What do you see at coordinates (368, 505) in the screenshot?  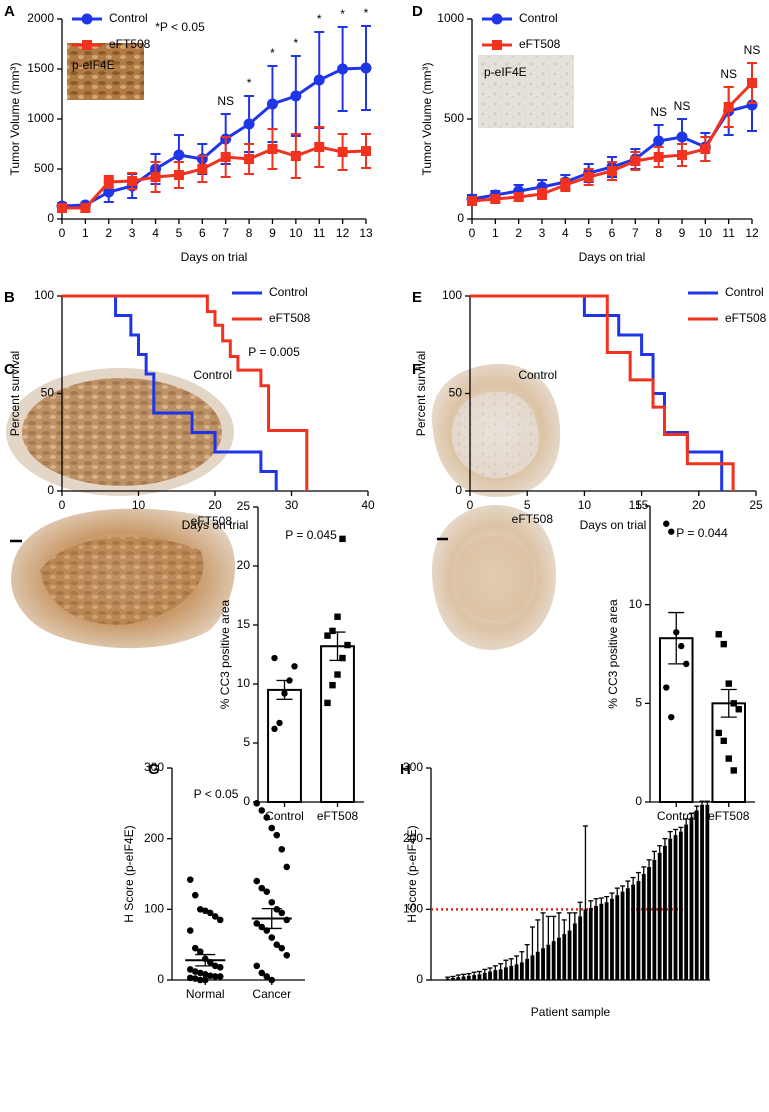 I see `x-tick-label: 40` at bounding box center [368, 505].